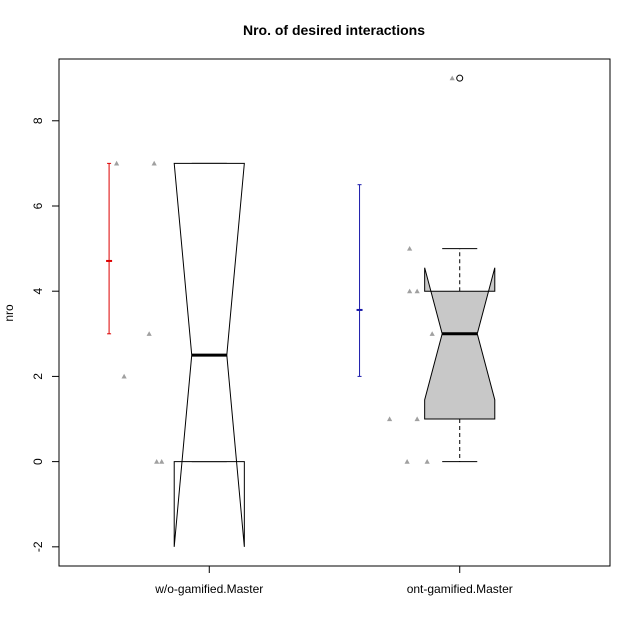 This screenshot has width=640, height=640. I want to click on y-tick-label: 0, so click(38, 461).